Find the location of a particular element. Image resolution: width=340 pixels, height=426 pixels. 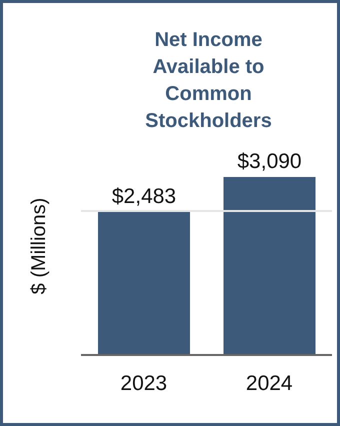

data-label: $2,483 is located at coordinates (144, 196).